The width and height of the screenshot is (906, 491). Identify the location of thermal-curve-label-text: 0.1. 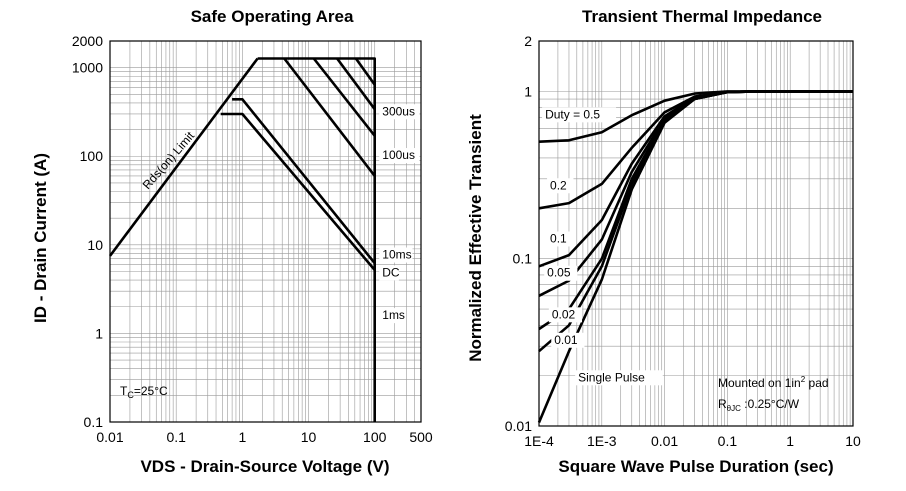
(558, 238).